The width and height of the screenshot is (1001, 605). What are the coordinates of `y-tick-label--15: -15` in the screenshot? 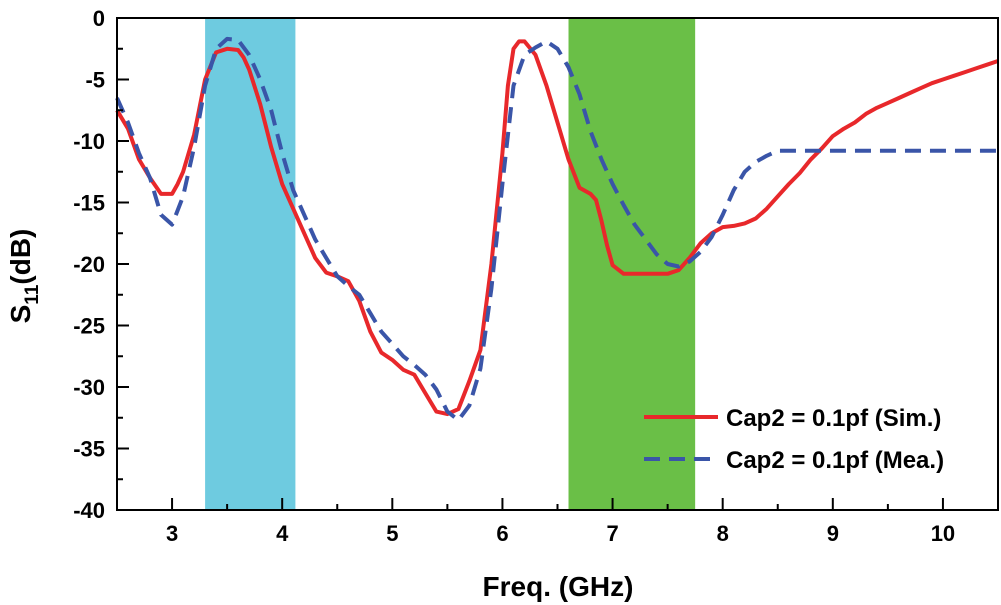 It's located at (89, 203).